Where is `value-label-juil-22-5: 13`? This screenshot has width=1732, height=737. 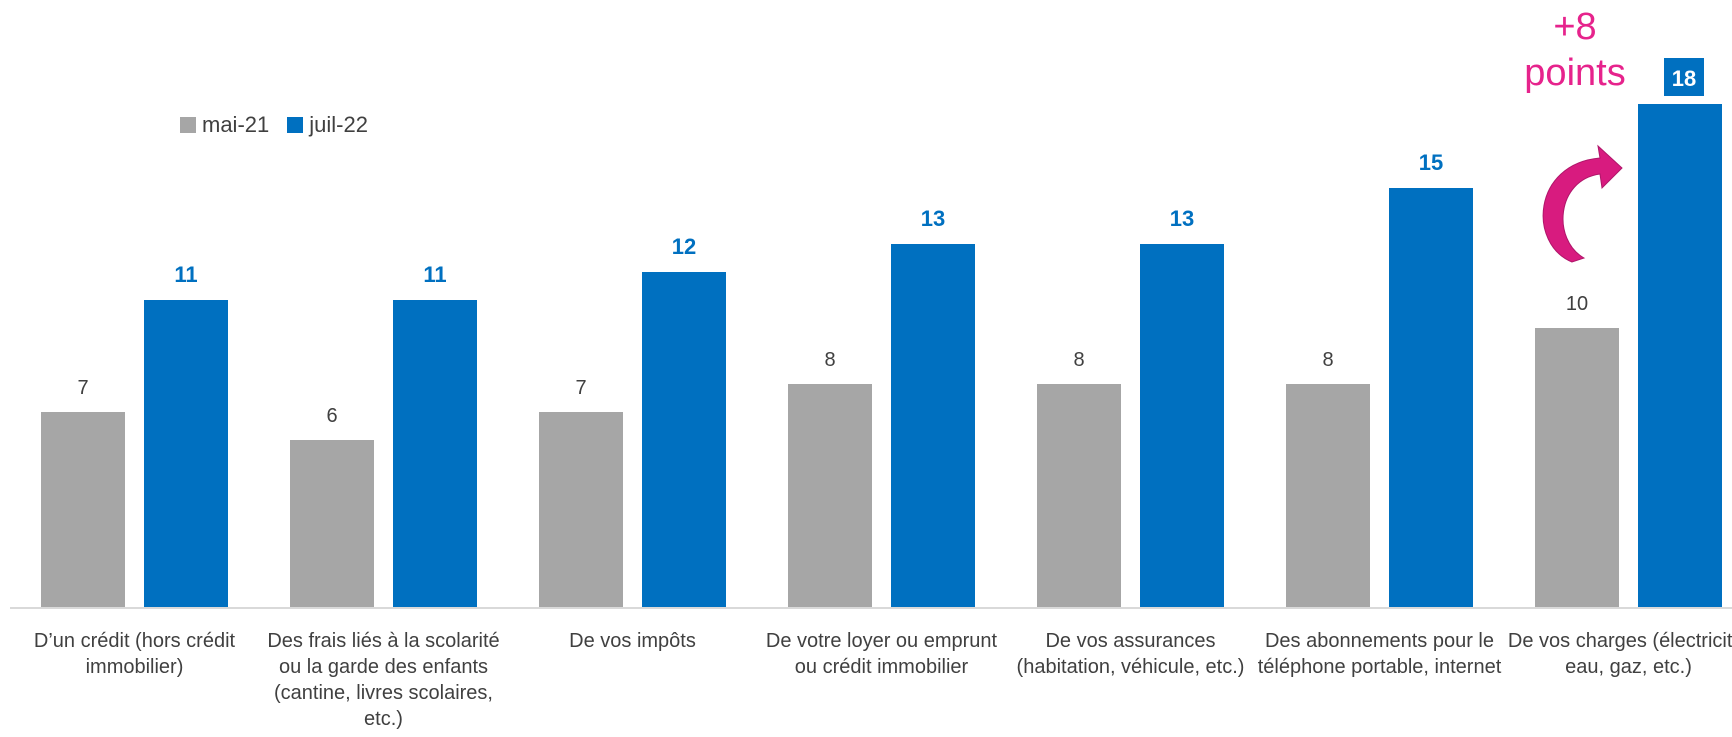
value-label-juil-22-5: 13 is located at coordinates (1182, 218).